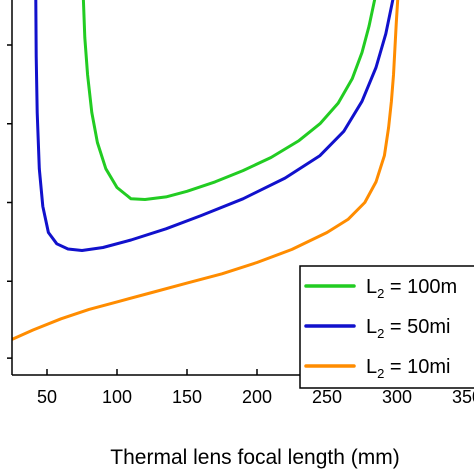  I want to click on x-axis-title: Thermal lens focal length (mm), so click(254, 457).